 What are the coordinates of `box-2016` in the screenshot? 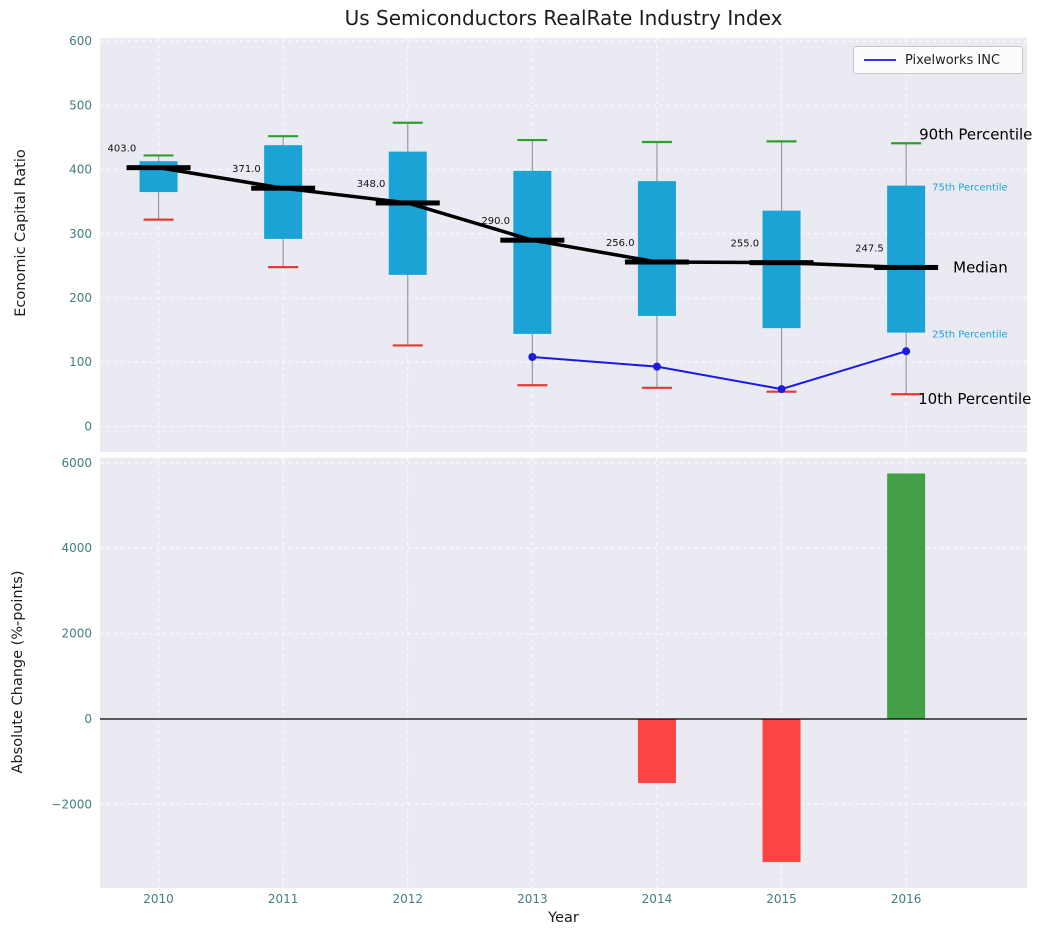 It's located at (906, 269).